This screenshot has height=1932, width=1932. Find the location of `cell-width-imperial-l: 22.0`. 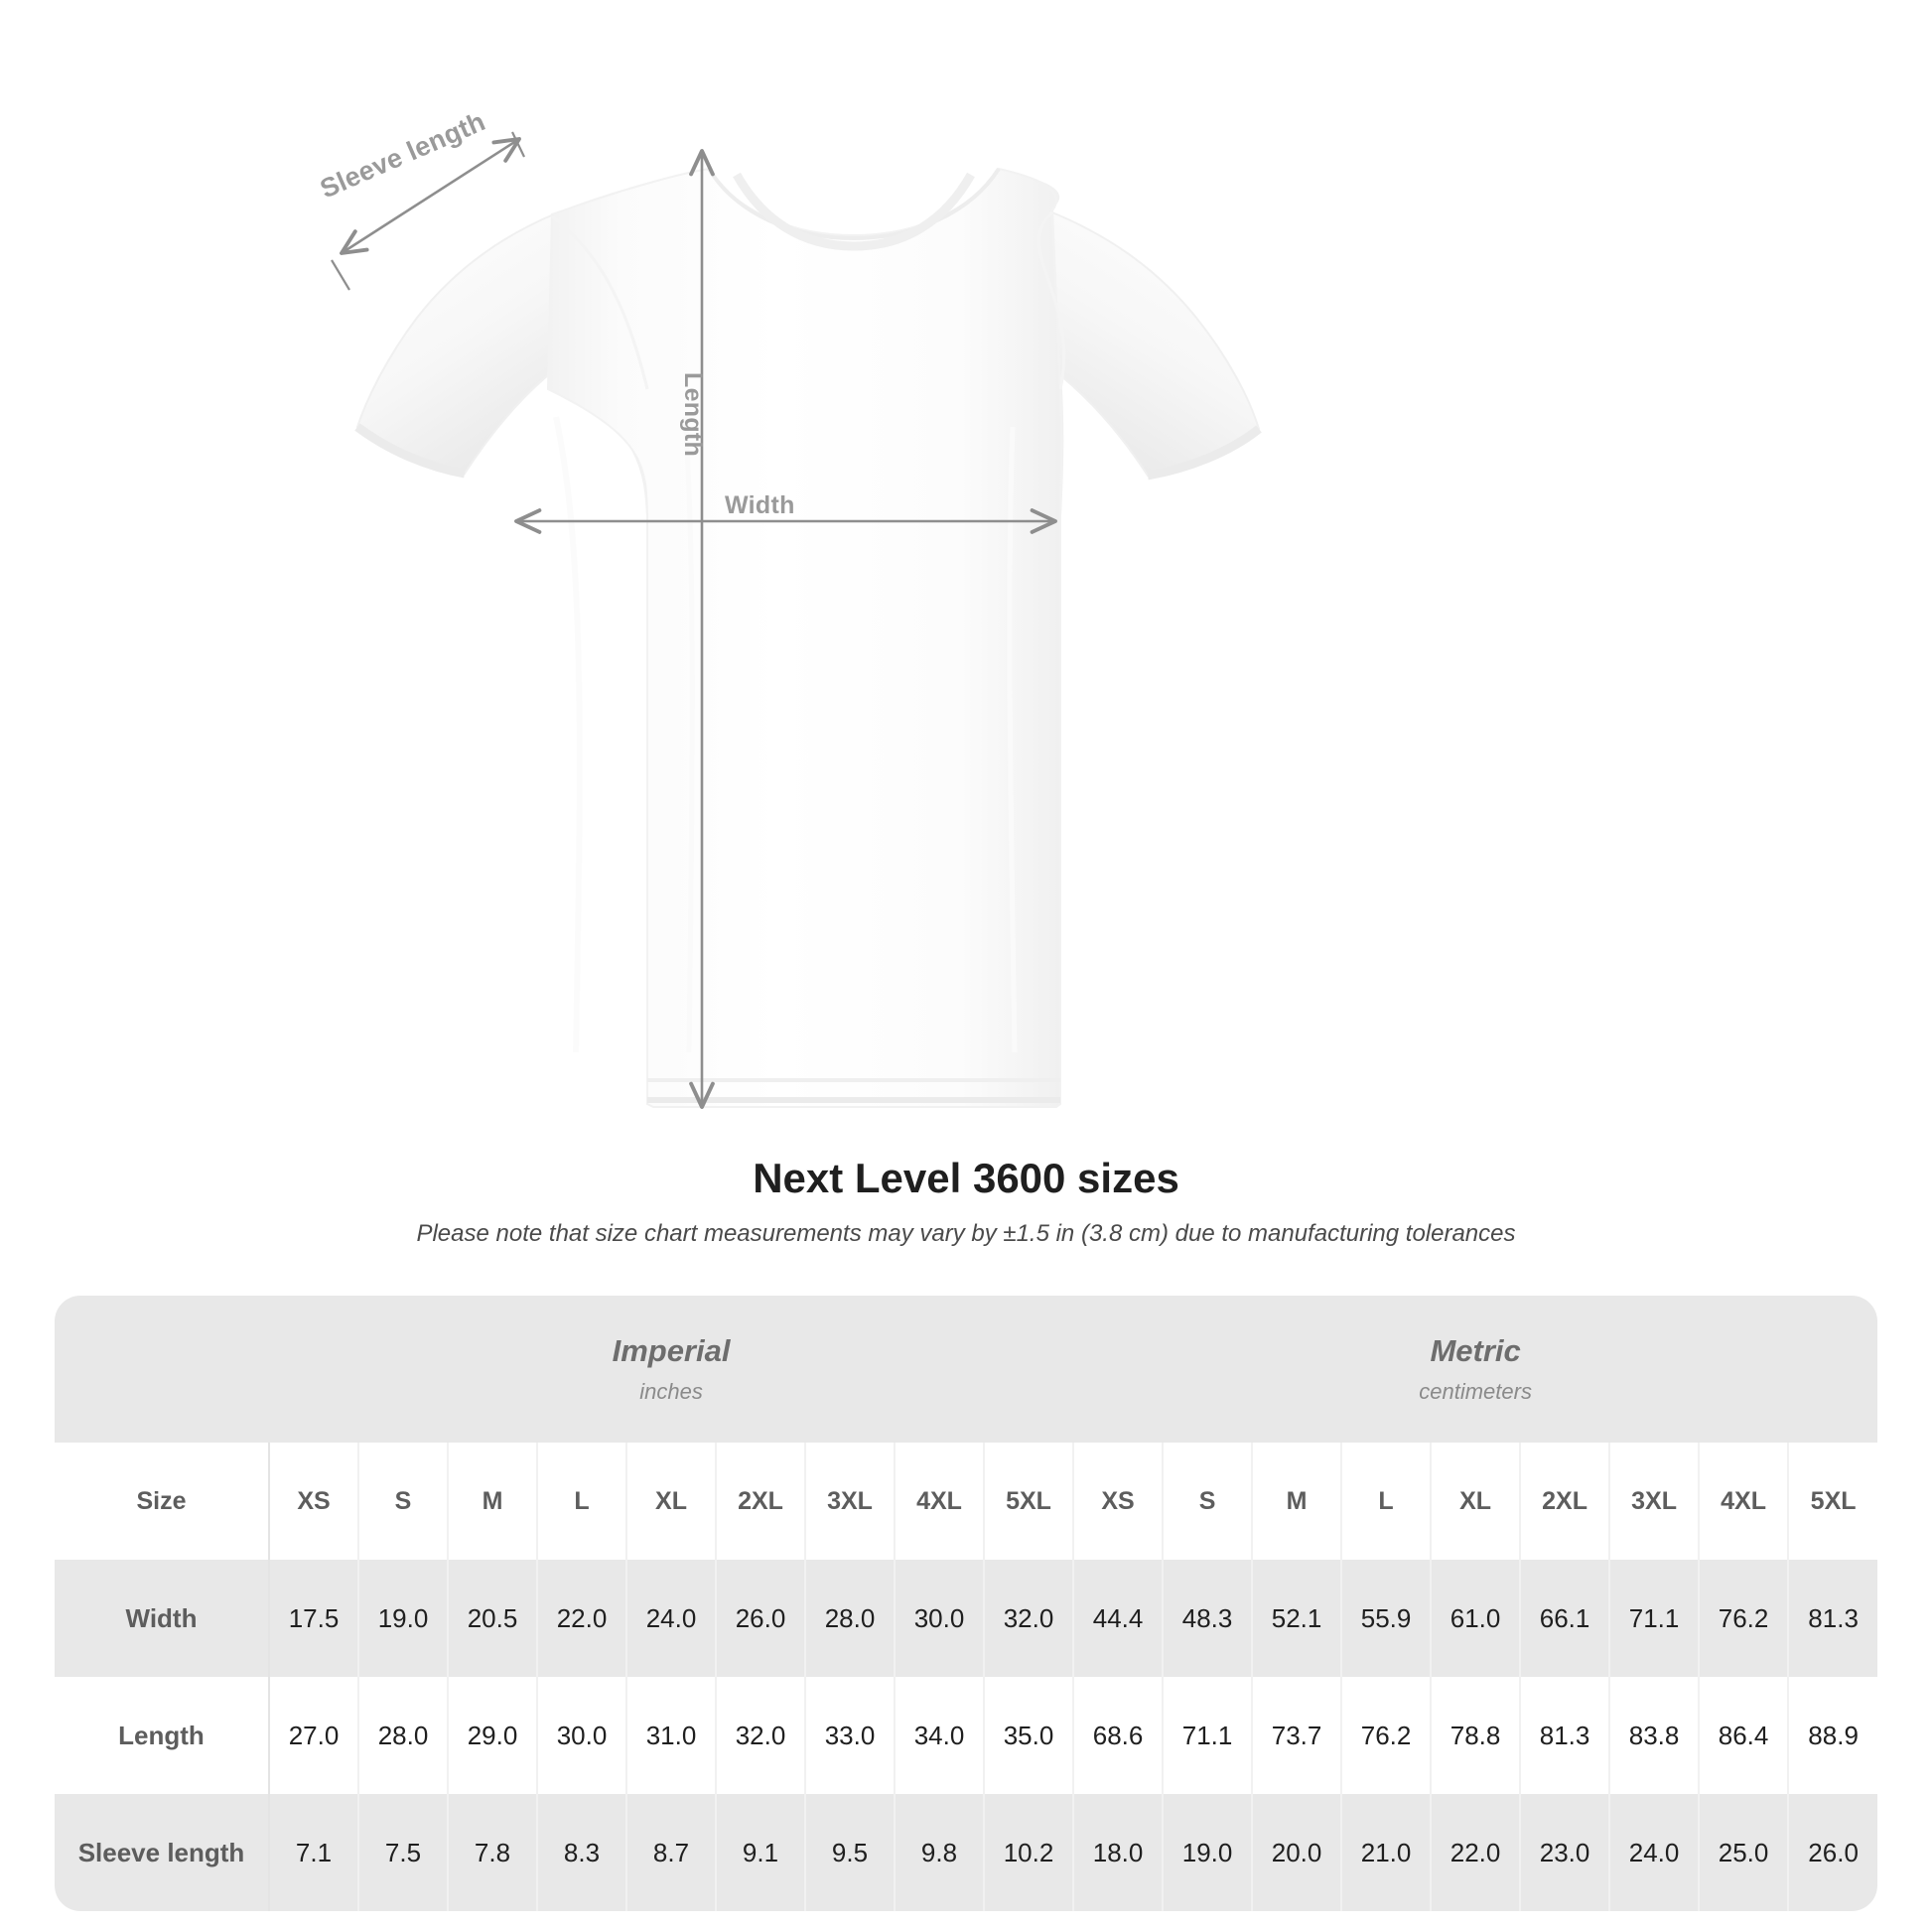

cell-width-imperial-l: 22.0 is located at coordinates (582, 1618).